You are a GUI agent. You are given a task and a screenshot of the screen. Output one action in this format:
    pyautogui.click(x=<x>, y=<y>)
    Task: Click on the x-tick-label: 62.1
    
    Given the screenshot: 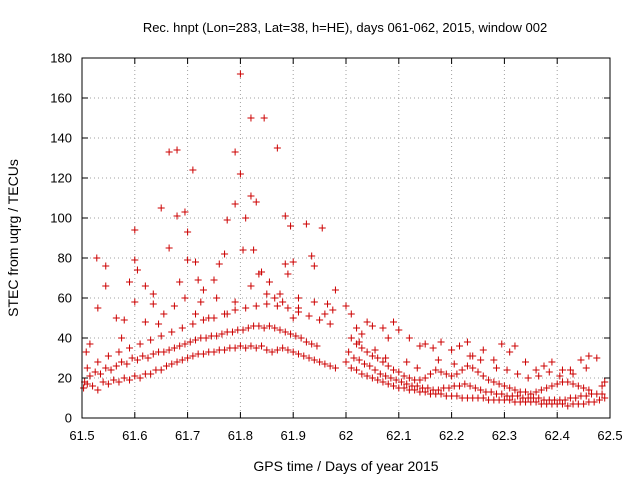 What is the action you would take?
    pyautogui.click(x=398, y=435)
    